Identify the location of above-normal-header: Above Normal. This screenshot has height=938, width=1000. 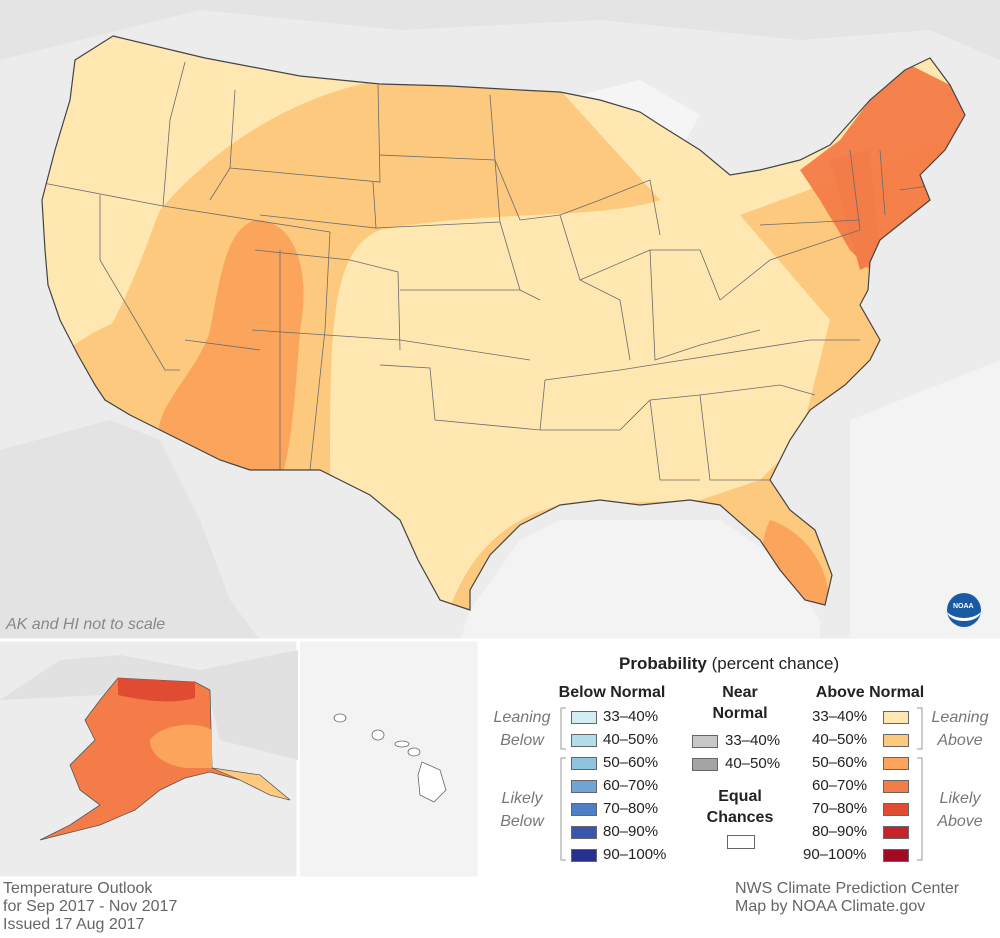
(870, 692).